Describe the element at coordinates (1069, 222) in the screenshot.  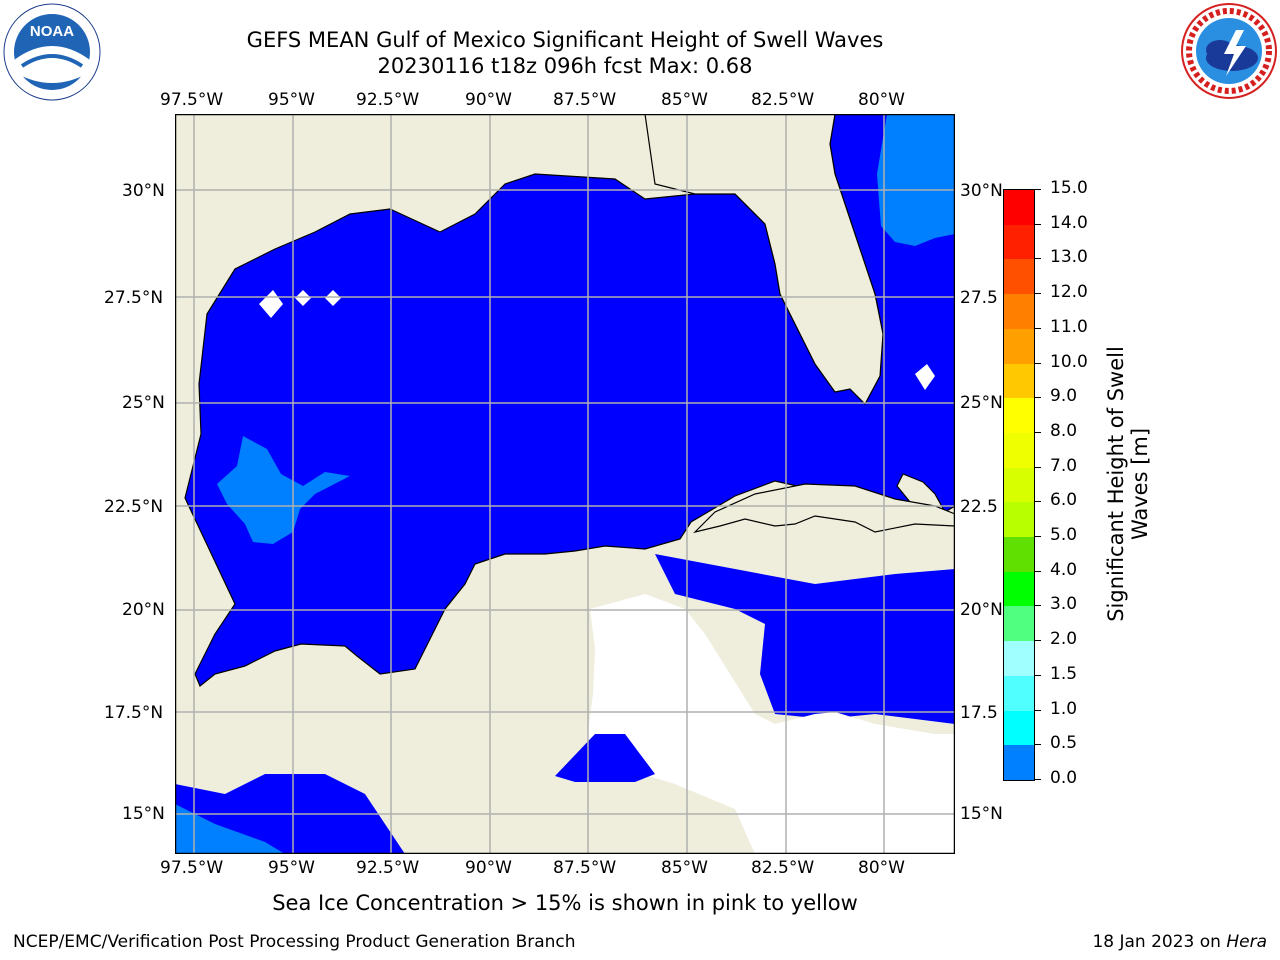
I see `colorbar-tick-label: 14.0` at that location.